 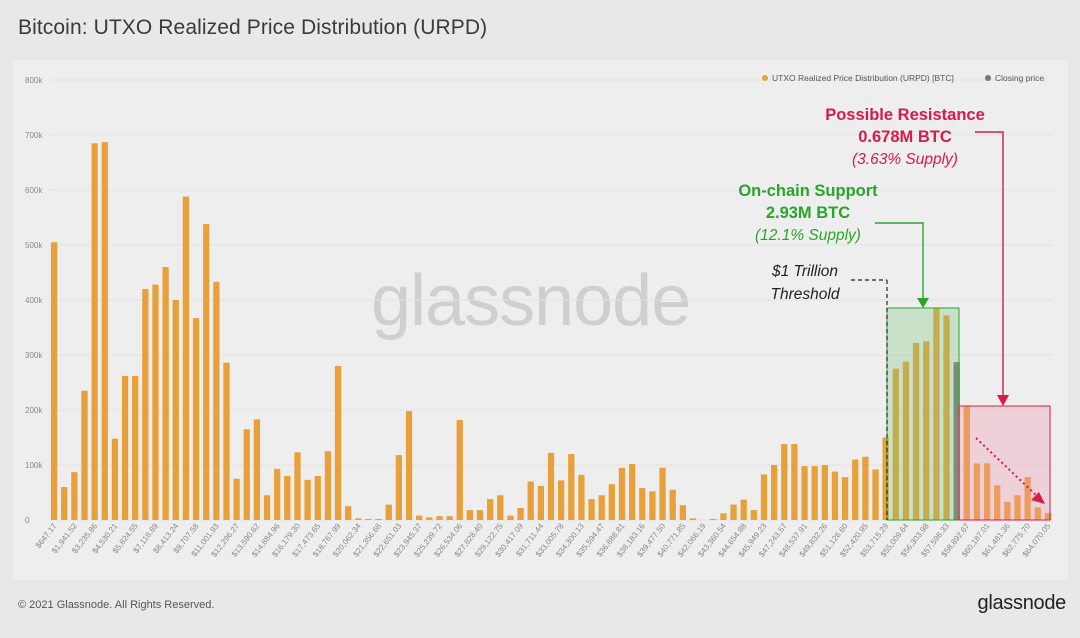 I want to click on support-line2: 2.93M BTC, so click(x=808, y=213).